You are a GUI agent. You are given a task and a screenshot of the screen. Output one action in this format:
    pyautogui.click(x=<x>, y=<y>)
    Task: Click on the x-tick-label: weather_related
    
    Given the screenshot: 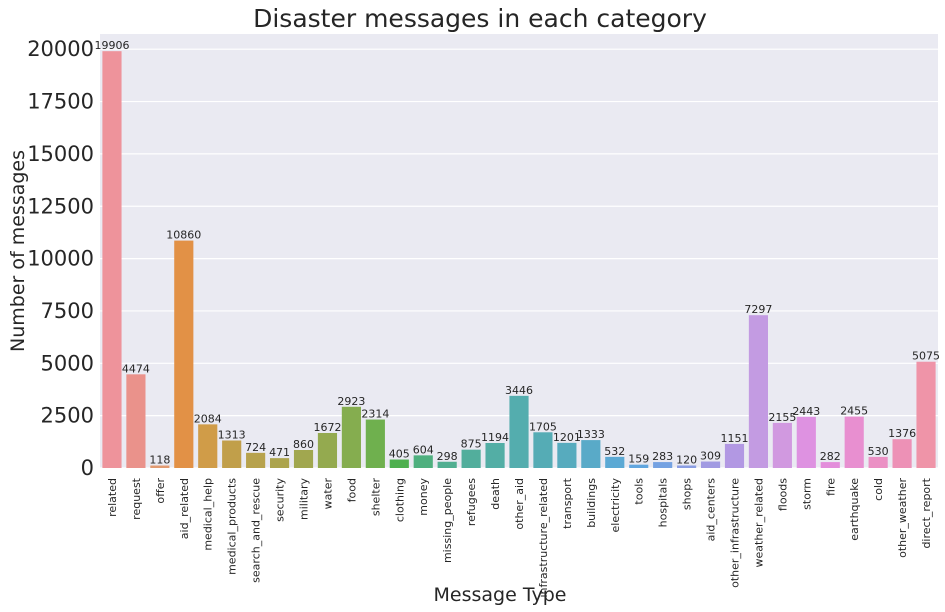 What is the action you would take?
    pyautogui.click(x=758, y=523)
    